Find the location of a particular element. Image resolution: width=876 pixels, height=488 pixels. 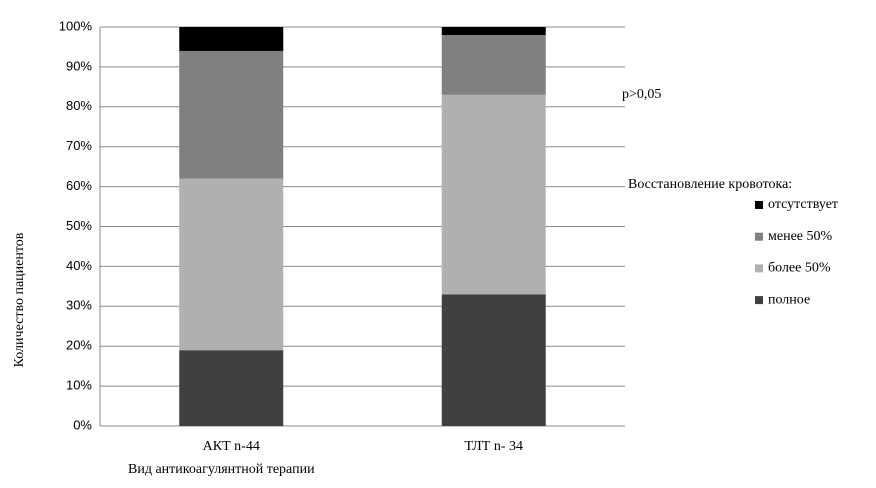

y-tick-label: 100% is located at coordinates (76, 25).